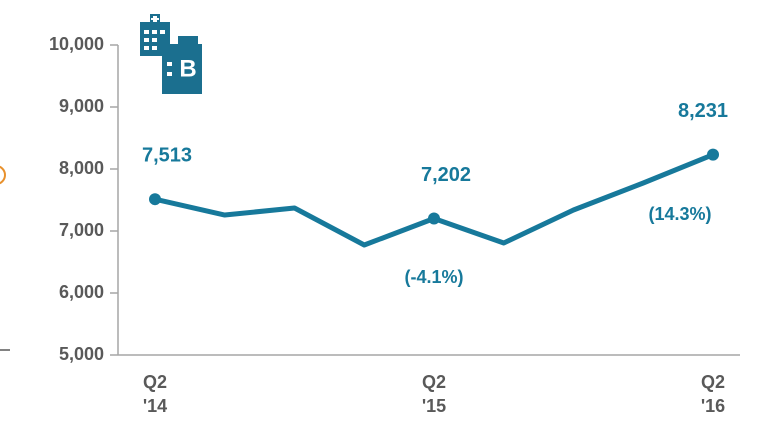 The height and width of the screenshot is (429, 757). What do you see at coordinates (81, 168) in the screenshot?
I see `y-tick-label: 8,000` at bounding box center [81, 168].